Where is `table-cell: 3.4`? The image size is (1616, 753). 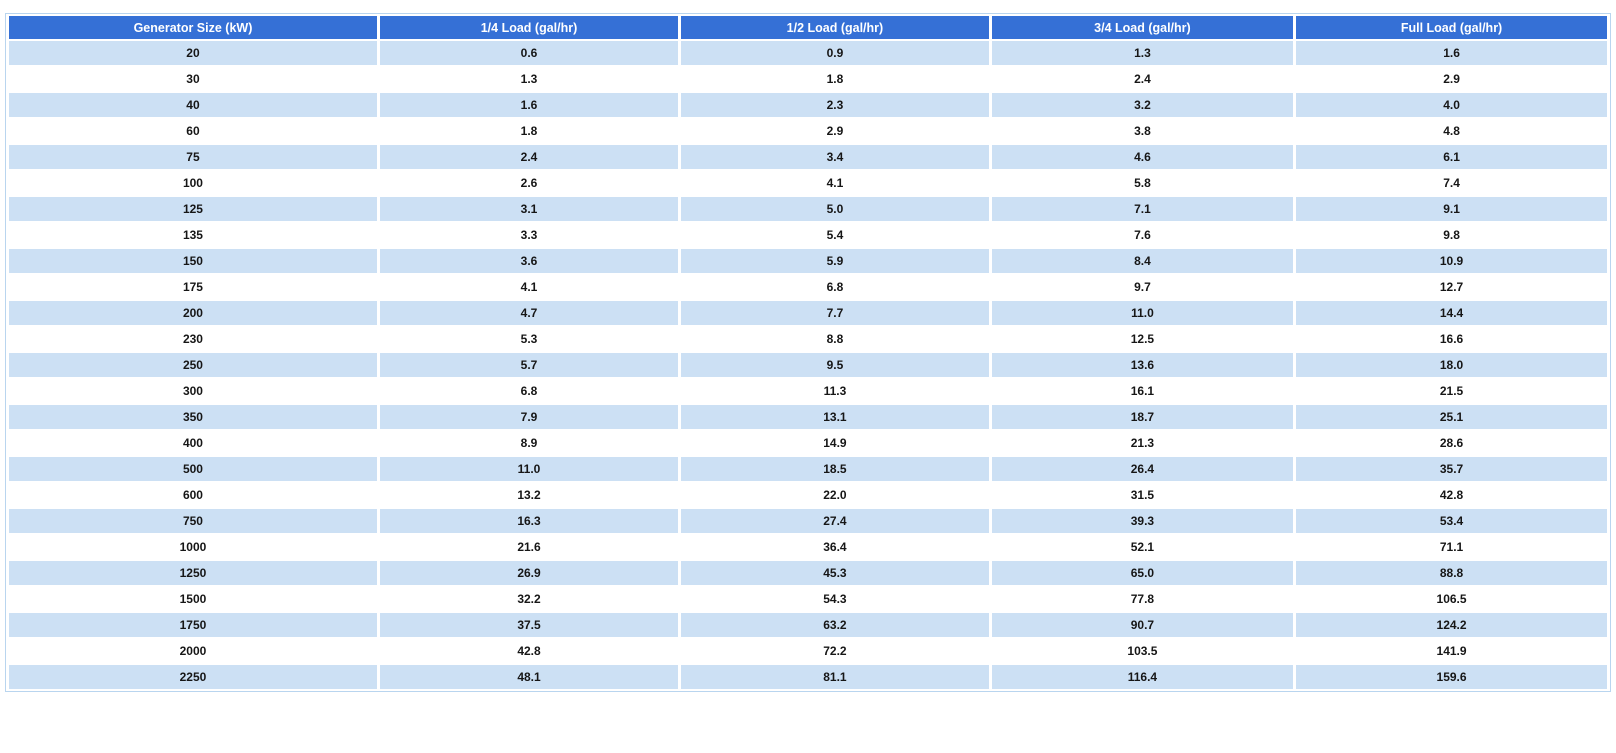 table-cell: 3.4 is located at coordinates (835, 157).